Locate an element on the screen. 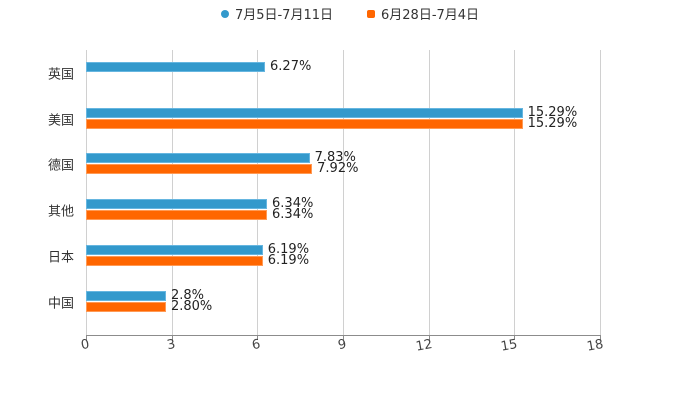  x-tick-label: 12 is located at coordinates (424, 346).